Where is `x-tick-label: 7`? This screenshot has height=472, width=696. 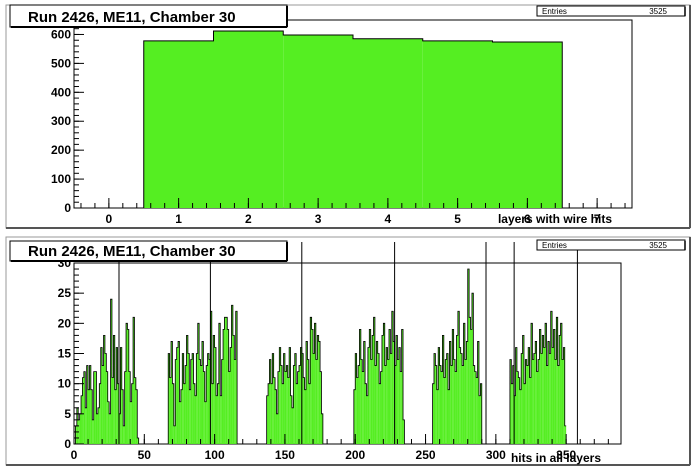 x-tick-label: 7 is located at coordinates (597, 219).